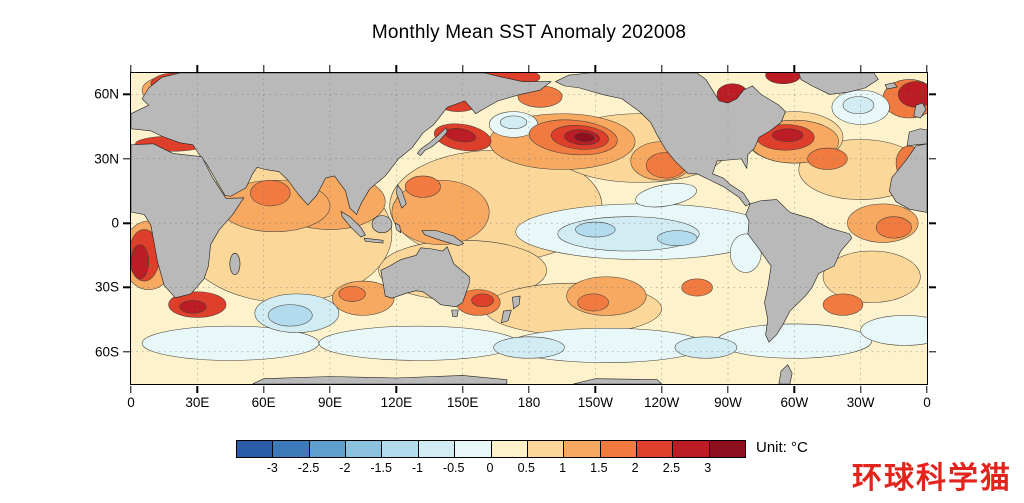 The height and width of the screenshot is (503, 1024). I want to click on x-tick-label: 30W, so click(860, 402).